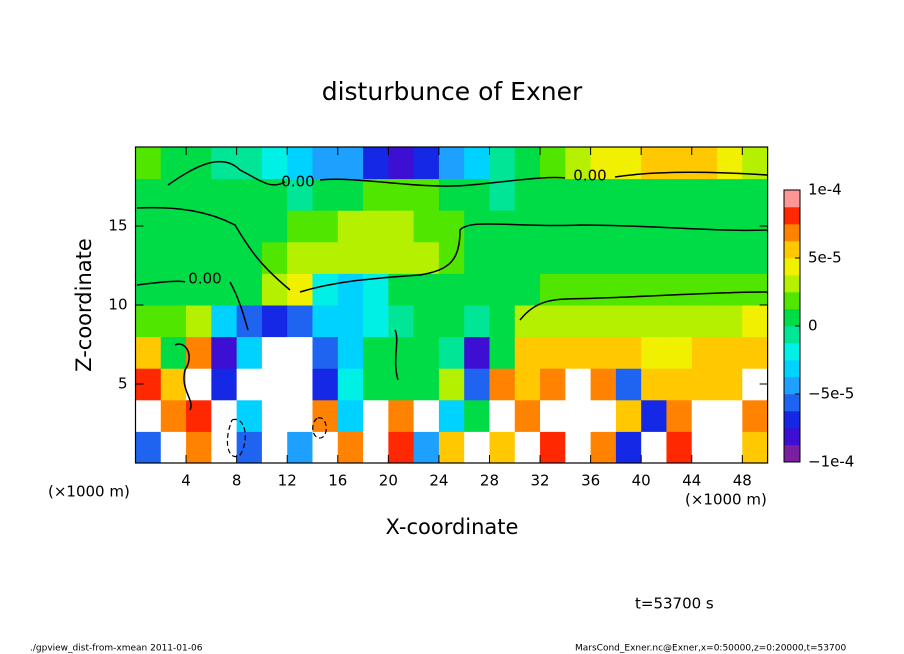 The height and width of the screenshot is (654, 904). I want to click on x-tick-label: 20, so click(388, 481).